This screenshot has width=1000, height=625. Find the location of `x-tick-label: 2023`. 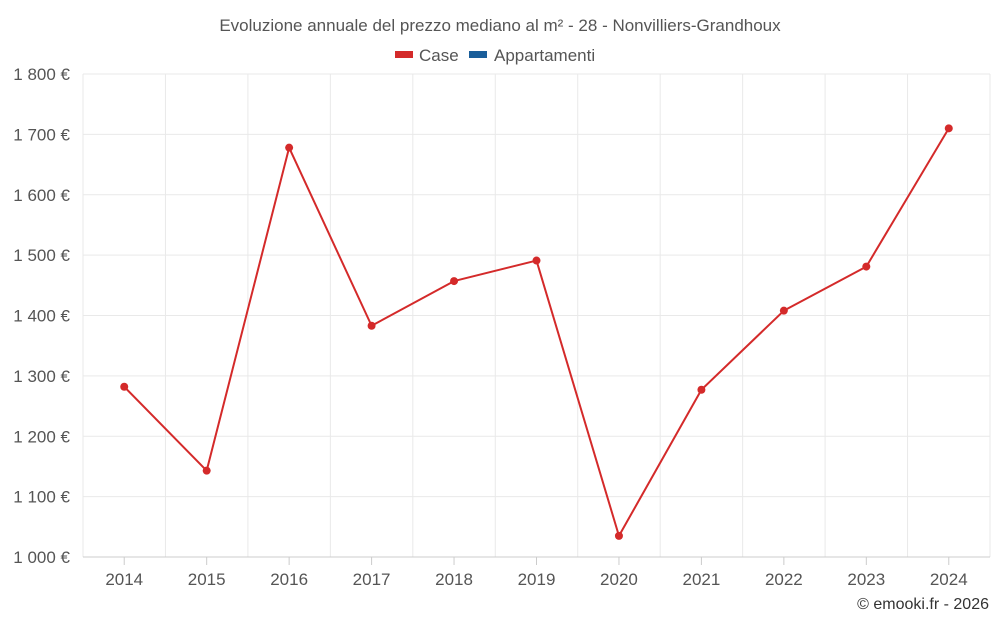

x-tick-label: 2023 is located at coordinates (866, 579).